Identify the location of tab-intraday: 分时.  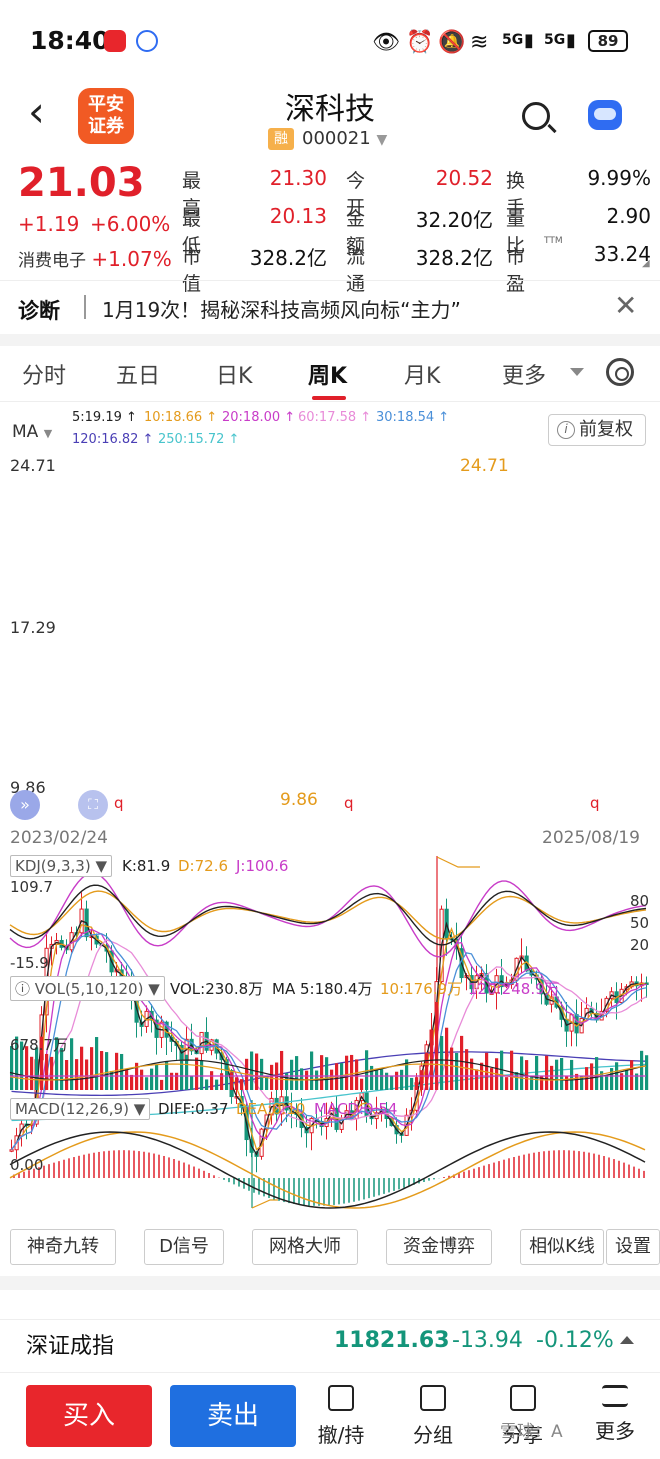
(44, 376).